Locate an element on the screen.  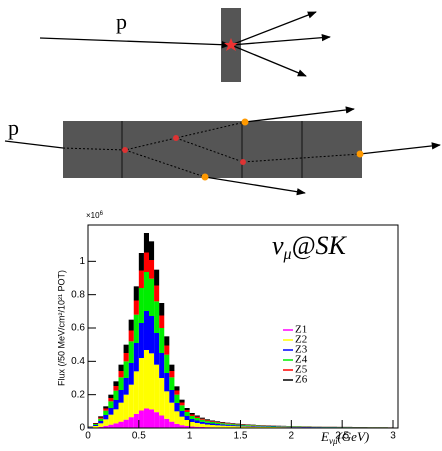
y-tick-label: 0.4 is located at coordinates (78, 361).